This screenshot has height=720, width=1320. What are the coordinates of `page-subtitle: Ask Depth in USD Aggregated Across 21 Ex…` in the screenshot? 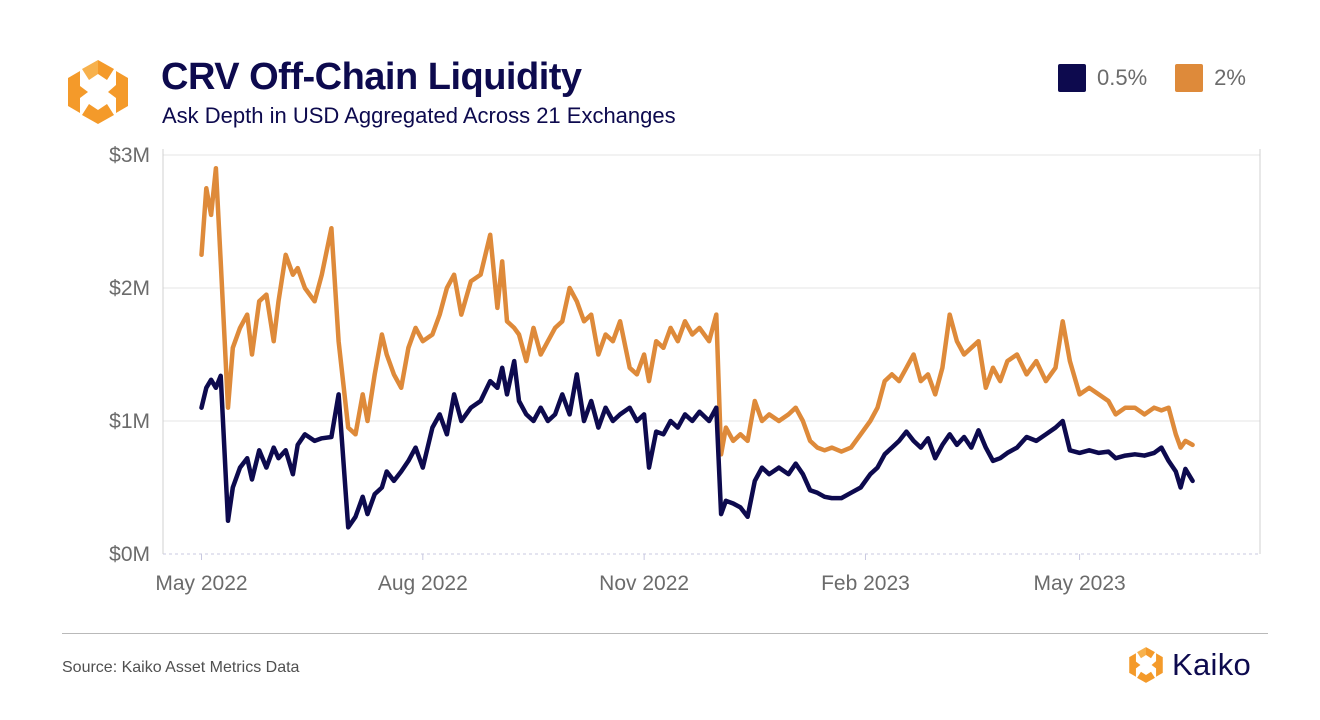 It's located at (419, 115).